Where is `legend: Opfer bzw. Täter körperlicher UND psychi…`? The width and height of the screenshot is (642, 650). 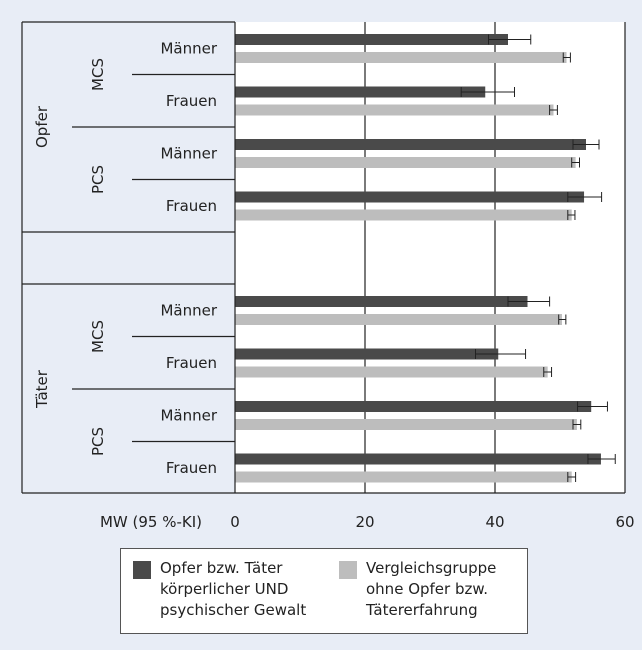
legend: Opfer bzw. Täter körperlicher UND psychi… is located at coordinates (324, 591).